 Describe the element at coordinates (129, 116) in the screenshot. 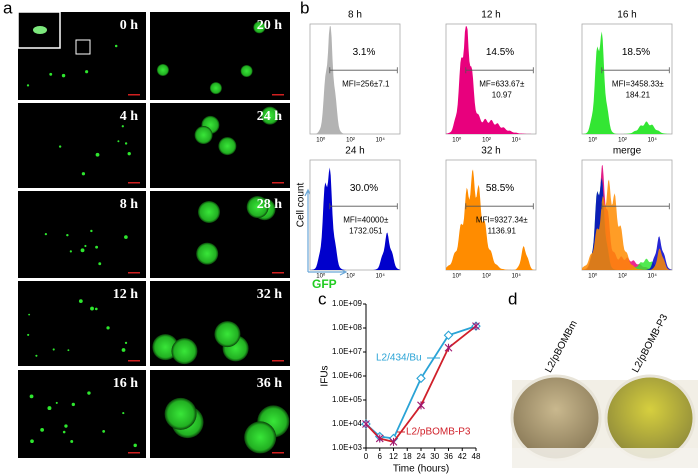

I see `time-label: 4 h` at that location.